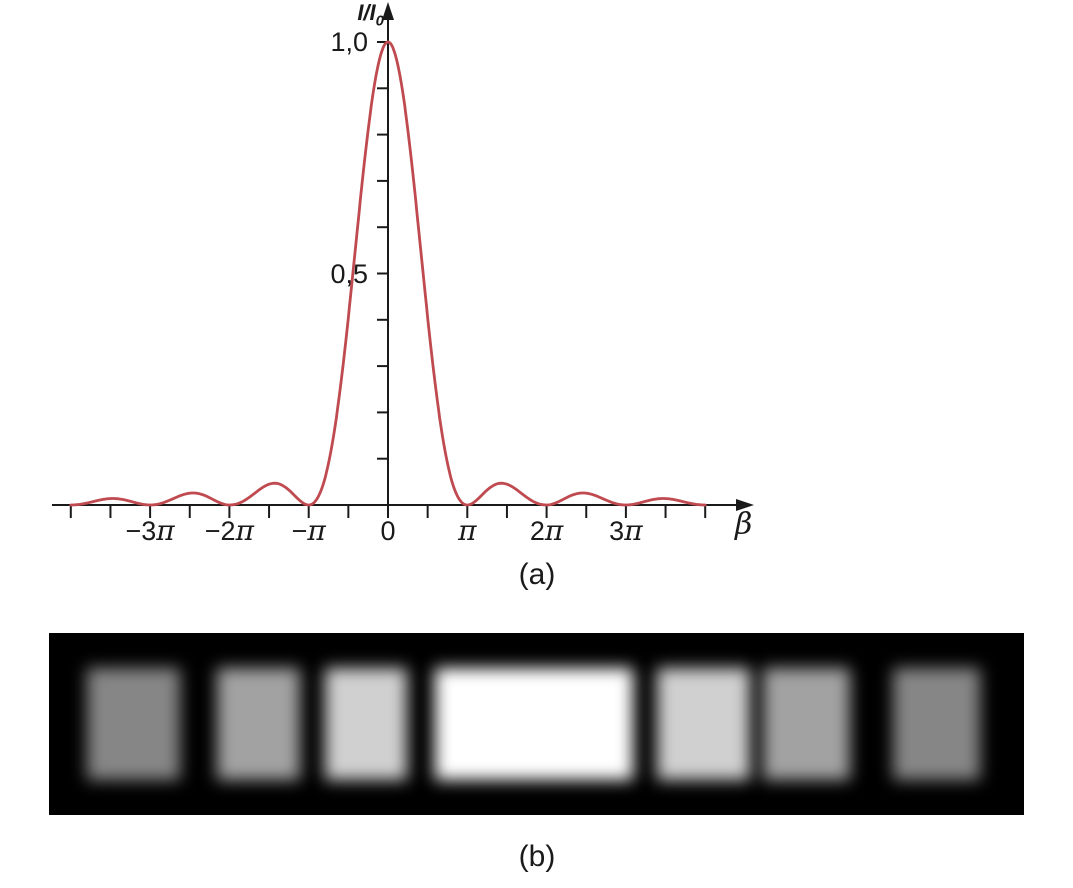 Image resolution: width=1073 pixels, height=888 pixels. I want to click on x-tick-number: 0, so click(388, 531).